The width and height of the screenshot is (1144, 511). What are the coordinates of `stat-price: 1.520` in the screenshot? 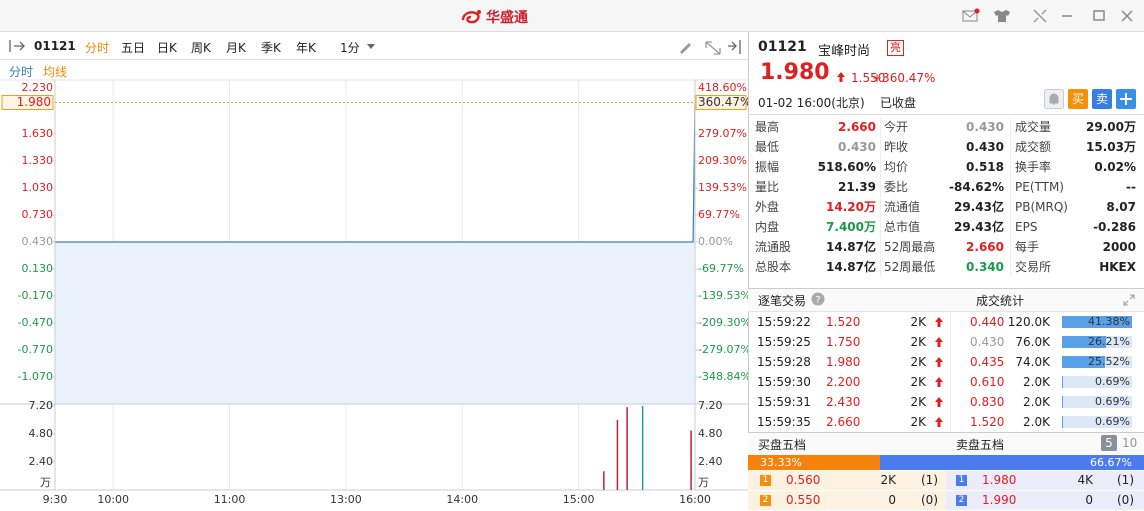 It's located at (987, 422).